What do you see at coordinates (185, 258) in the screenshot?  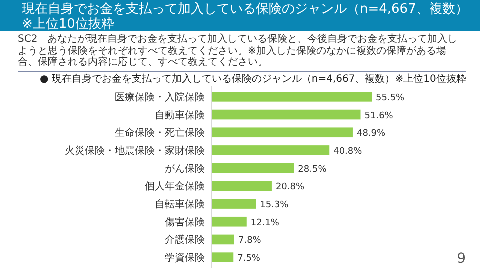 I see `y-tick-label: 学資保険` at bounding box center [185, 258].